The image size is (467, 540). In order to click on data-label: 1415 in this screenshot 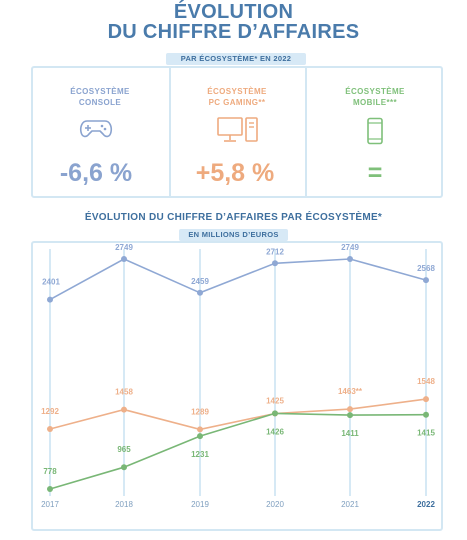, I will do `click(426, 433)`.